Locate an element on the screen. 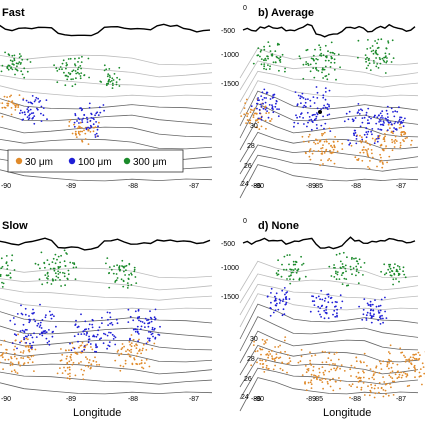 The width and height of the screenshot is (425, 425). latitude-tick-label: 28 is located at coordinates (251, 146).